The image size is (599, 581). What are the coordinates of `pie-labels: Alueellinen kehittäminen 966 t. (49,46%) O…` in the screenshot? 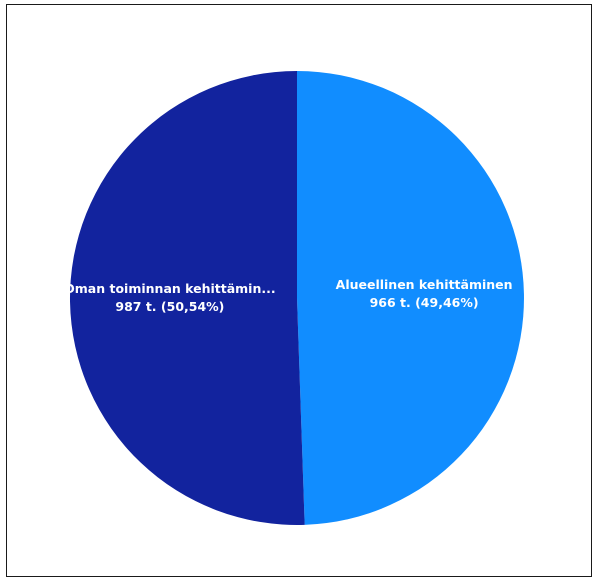 It's located at (288, 295).